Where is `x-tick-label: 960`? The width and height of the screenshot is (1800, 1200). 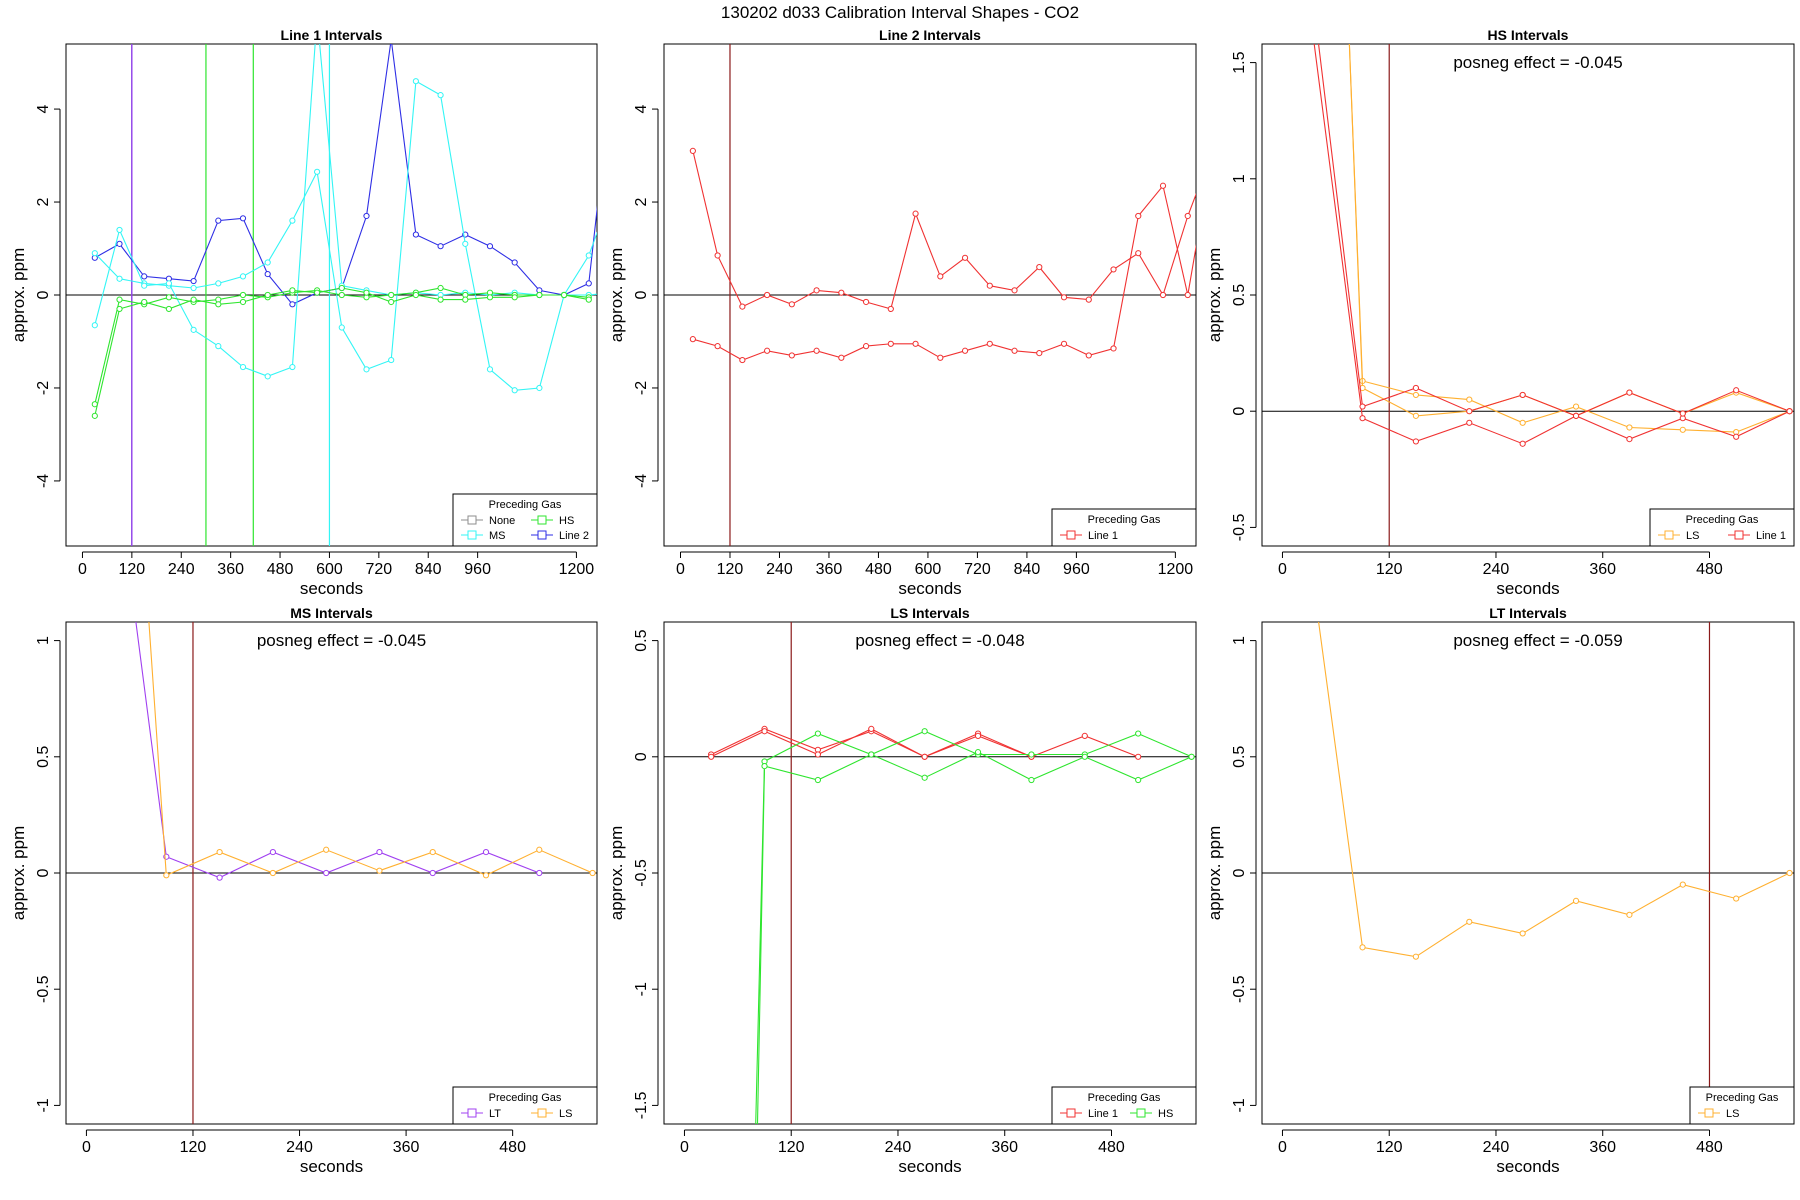
x-tick-label: 960 is located at coordinates (1076, 569).